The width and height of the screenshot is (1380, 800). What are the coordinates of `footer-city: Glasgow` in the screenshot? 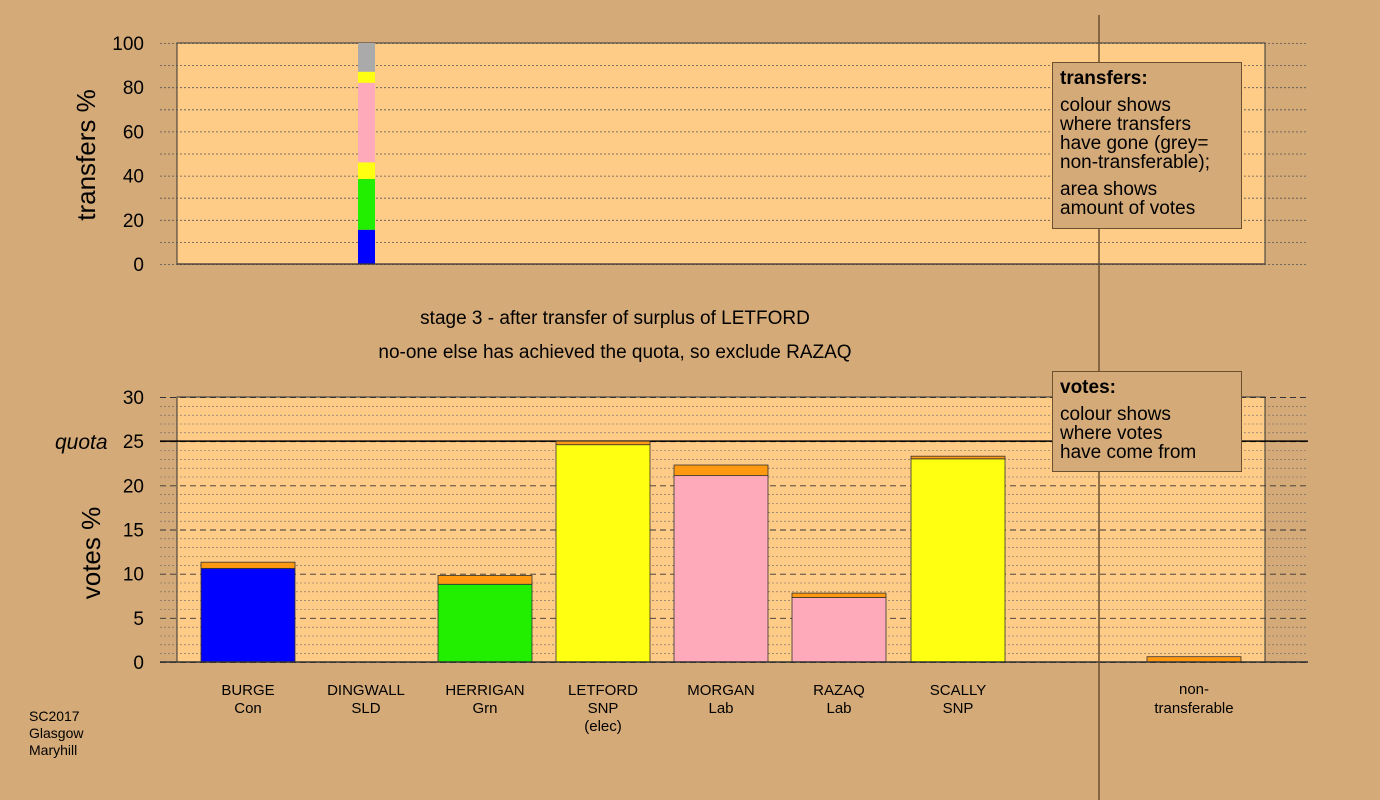 It's located at (56, 733).